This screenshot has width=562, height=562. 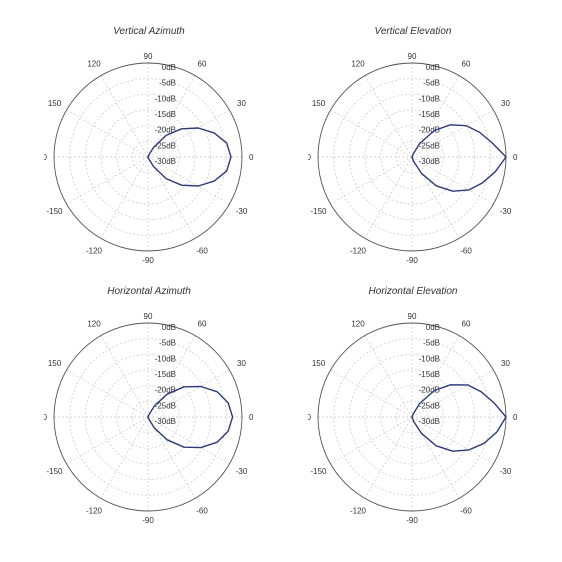 I want to click on chart-title: Vertical Elevation, so click(x=413, y=31).